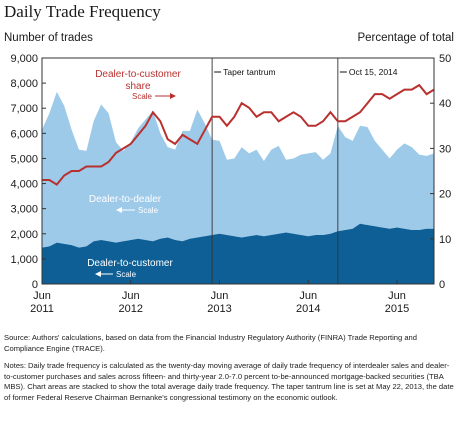 This screenshot has width=460, height=428. Describe the element at coordinates (445, 195) in the screenshot. I see `right-tick-label-2: 20` at that location.